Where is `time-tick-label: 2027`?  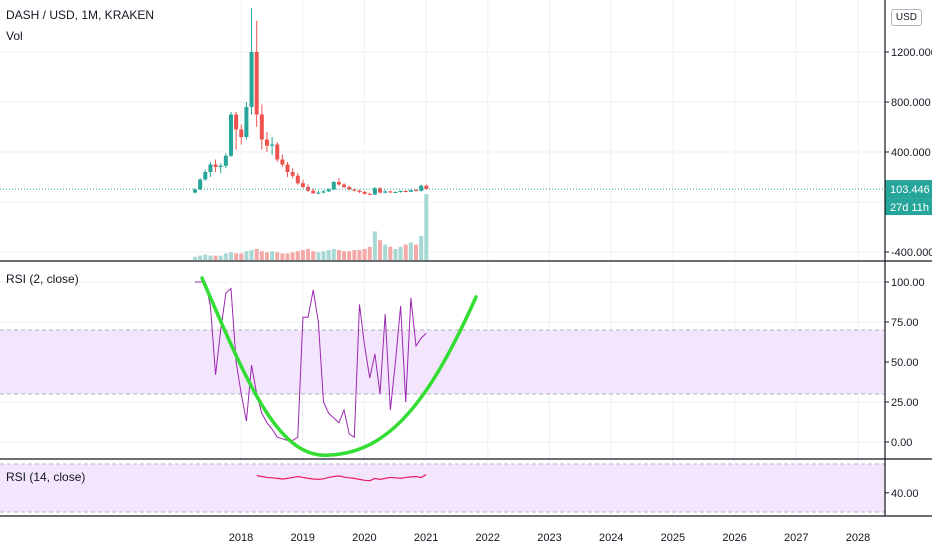 time-tick-label: 2027 is located at coordinates (796, 538).